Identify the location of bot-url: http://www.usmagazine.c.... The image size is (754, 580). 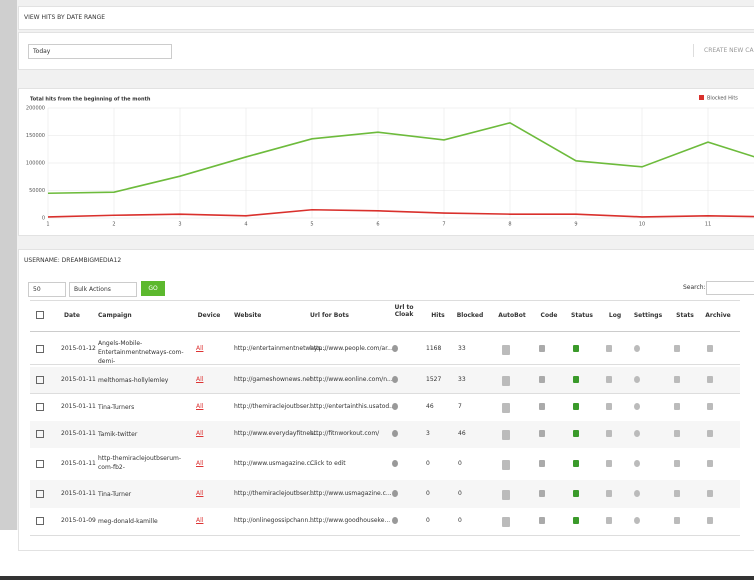
(351, 493).